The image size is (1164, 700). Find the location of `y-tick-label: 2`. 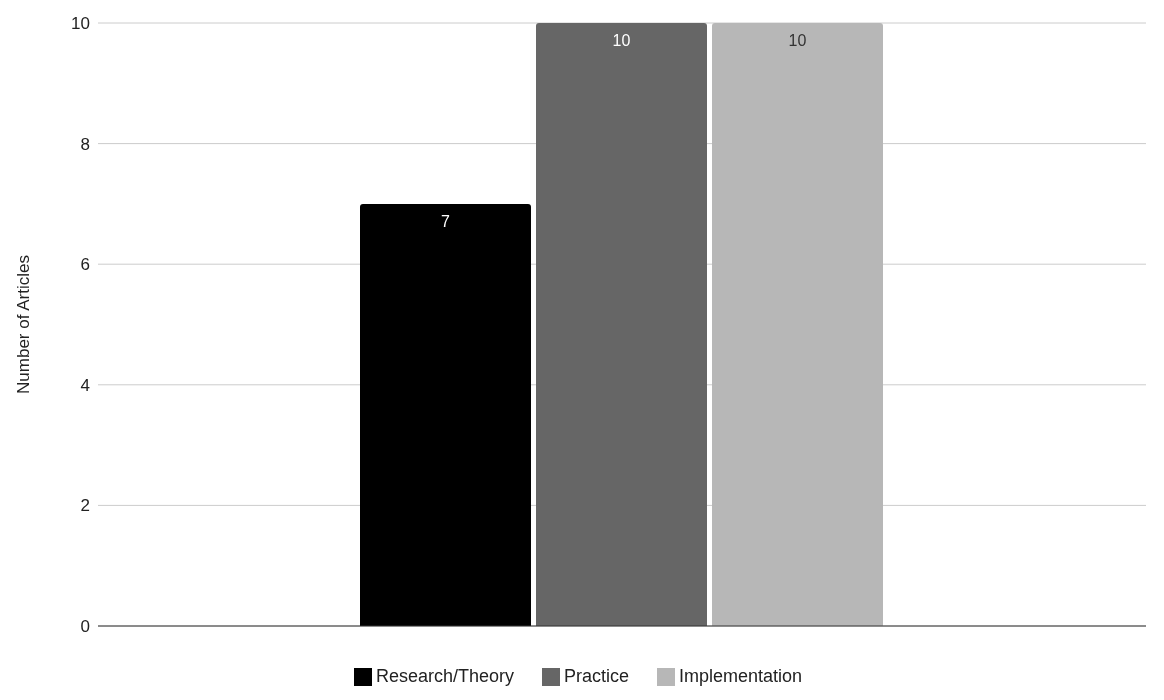

y-tick-label: 2 is located at coordinates (85, 506).